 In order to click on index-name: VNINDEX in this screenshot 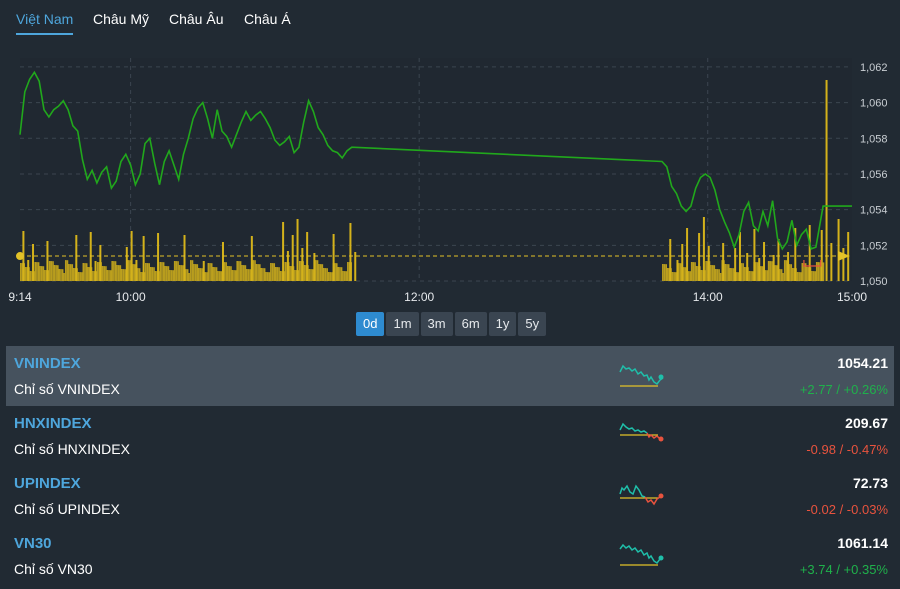, I will do `click(47, 363)`.